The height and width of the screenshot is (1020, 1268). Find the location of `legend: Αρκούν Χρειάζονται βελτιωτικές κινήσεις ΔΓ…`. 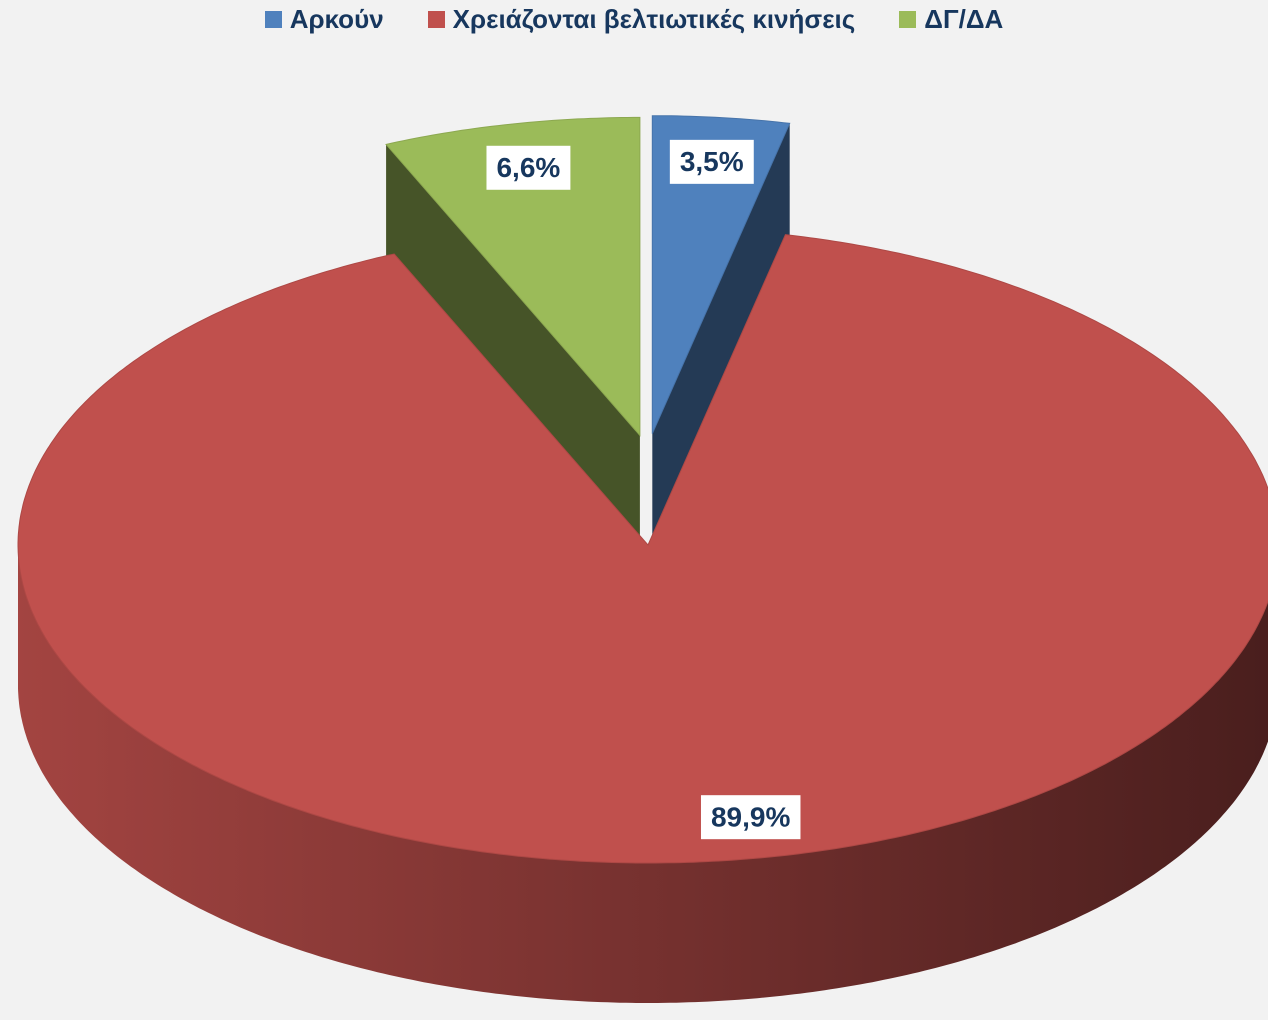

legend: Αρκούν Χρειάζονται βελτιωτικές κινήσεις ΔΓ… is located at coordinates (634, 19).